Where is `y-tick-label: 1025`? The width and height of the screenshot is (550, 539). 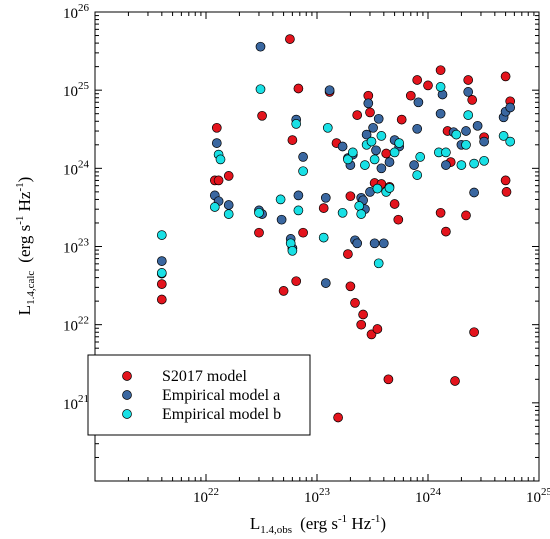 y-tick-label: 1025 is located at coordinates (76, 90).